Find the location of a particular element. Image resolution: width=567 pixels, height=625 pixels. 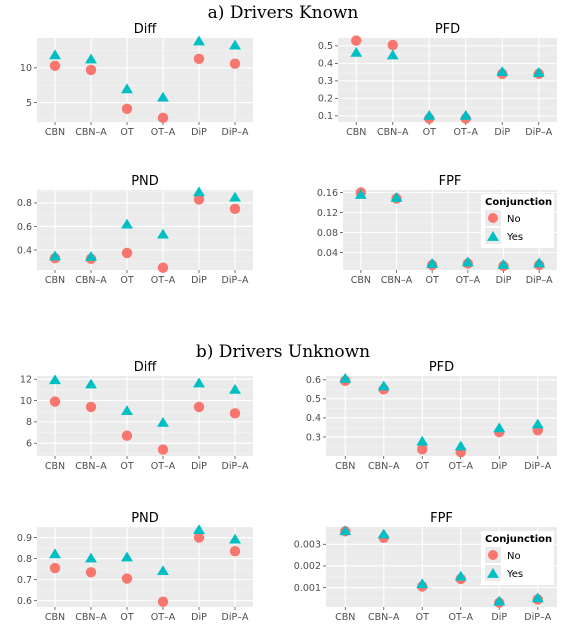

y-tick-label: 0.3 is located at coordinates (325, 81).